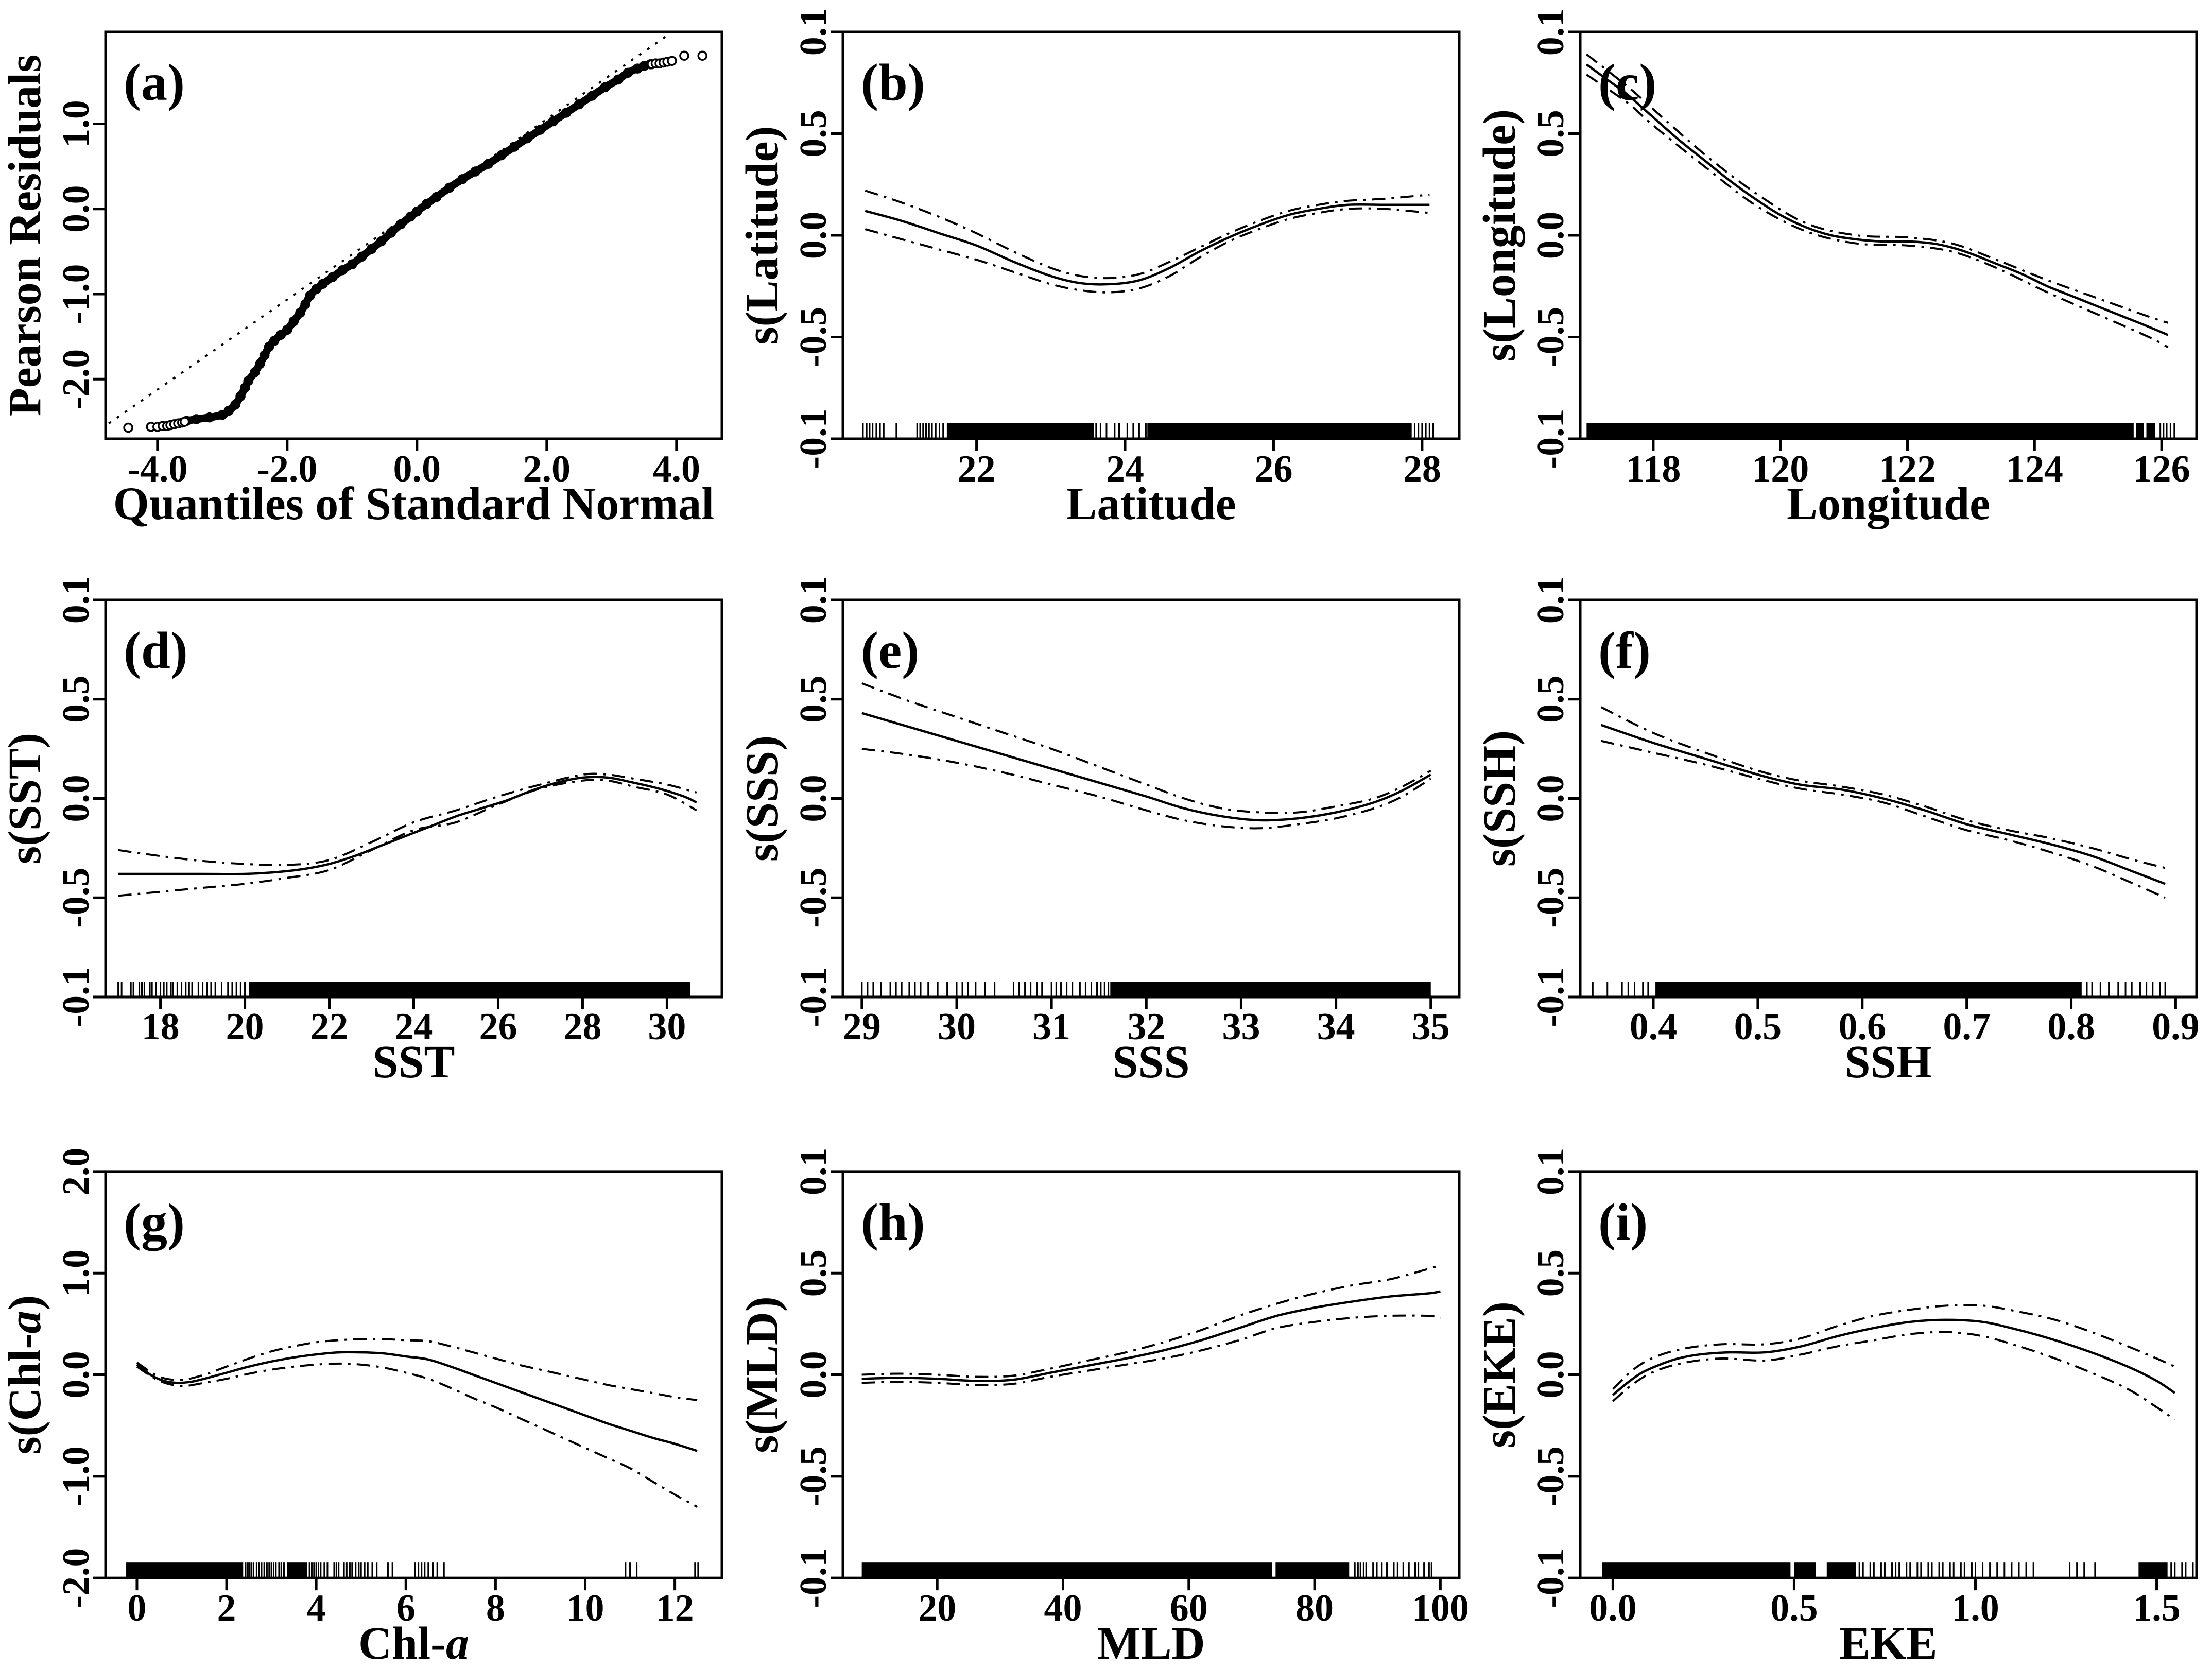  I want to click on x-tick-label: 2.0, so click(547, 469).